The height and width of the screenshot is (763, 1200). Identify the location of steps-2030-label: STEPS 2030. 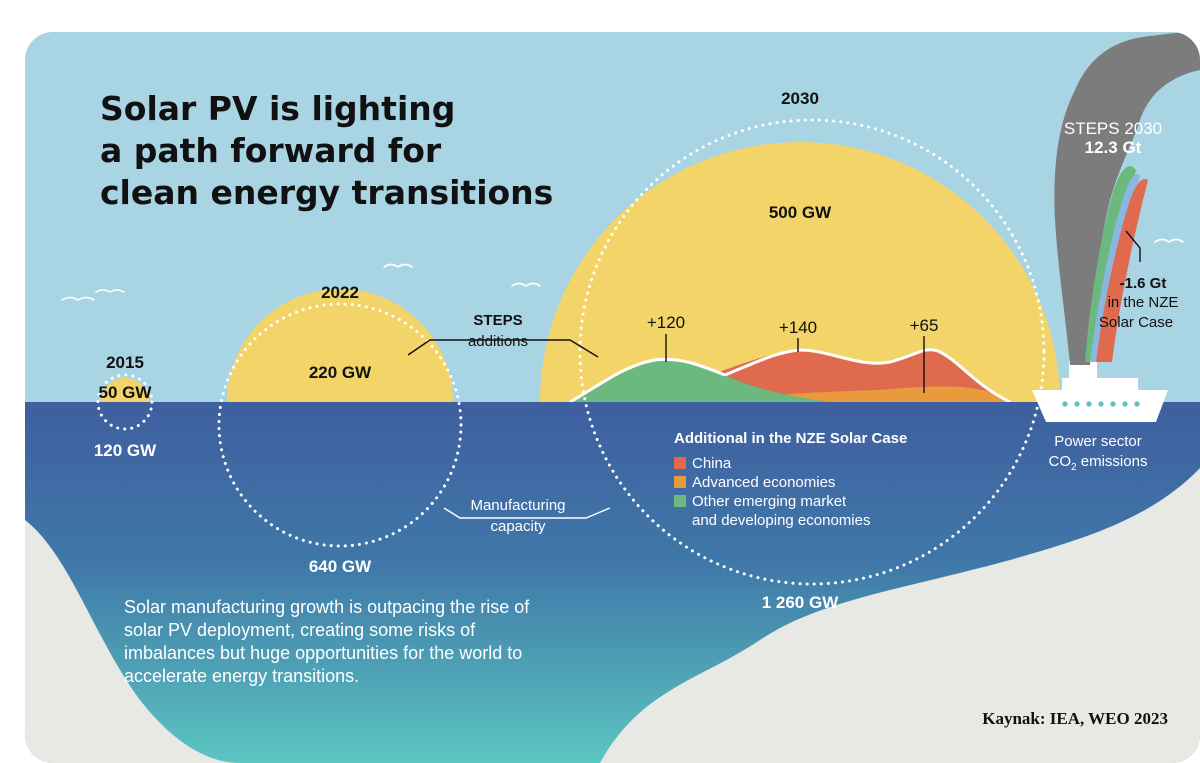
(1113, 128).